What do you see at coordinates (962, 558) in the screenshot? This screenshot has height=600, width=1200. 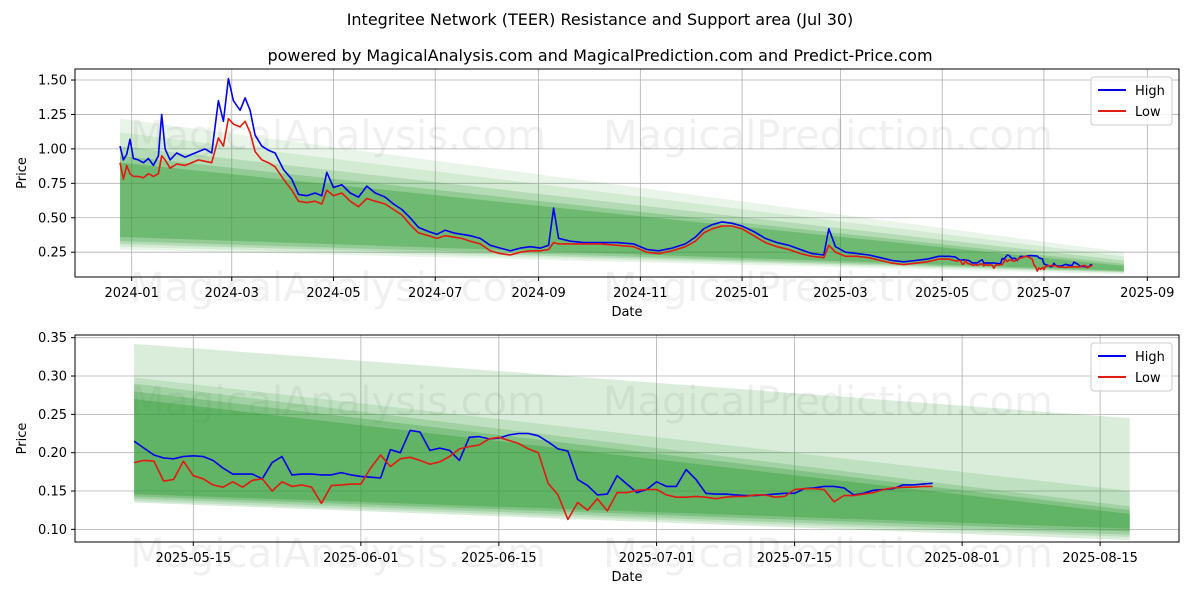 I see `x-tick-label: 2025-08-01` at bounding box center [962, 558].